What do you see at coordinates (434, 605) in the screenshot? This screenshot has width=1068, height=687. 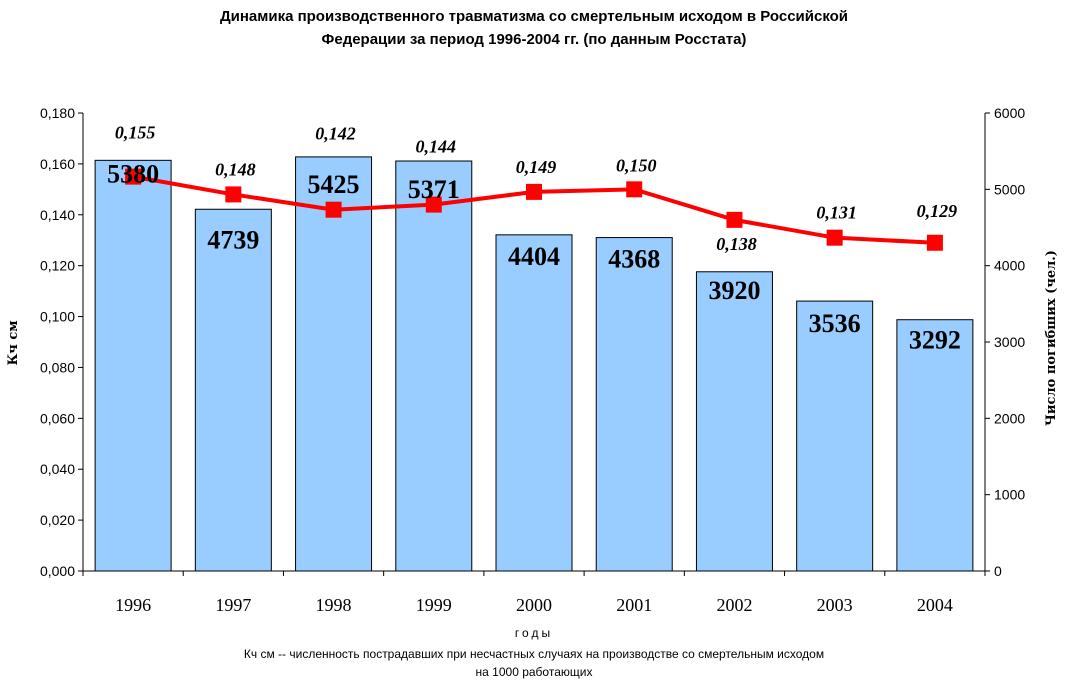 I see `x-tick-label: 1999` at bounding box center [434, 605].